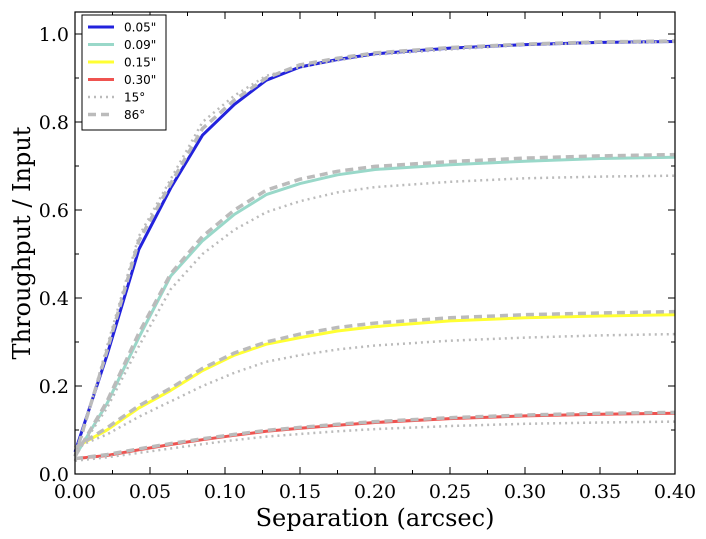  I want to click on y-tick-label: 0.8, so click(54, 123).